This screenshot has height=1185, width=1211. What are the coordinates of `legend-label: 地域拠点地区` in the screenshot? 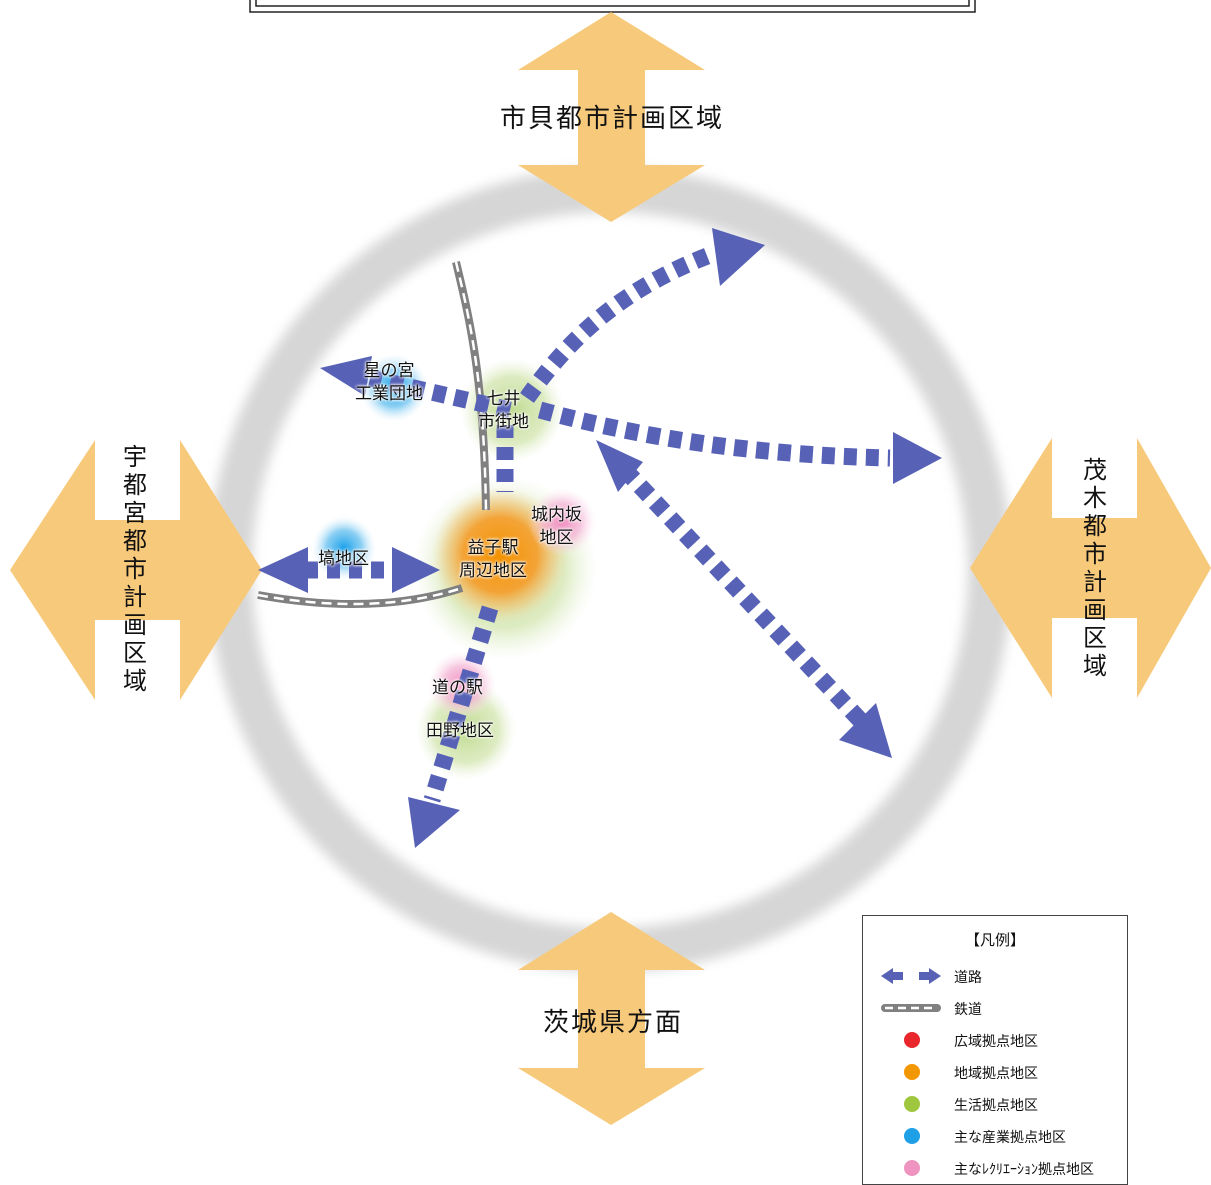 It's located at (996, 1074).